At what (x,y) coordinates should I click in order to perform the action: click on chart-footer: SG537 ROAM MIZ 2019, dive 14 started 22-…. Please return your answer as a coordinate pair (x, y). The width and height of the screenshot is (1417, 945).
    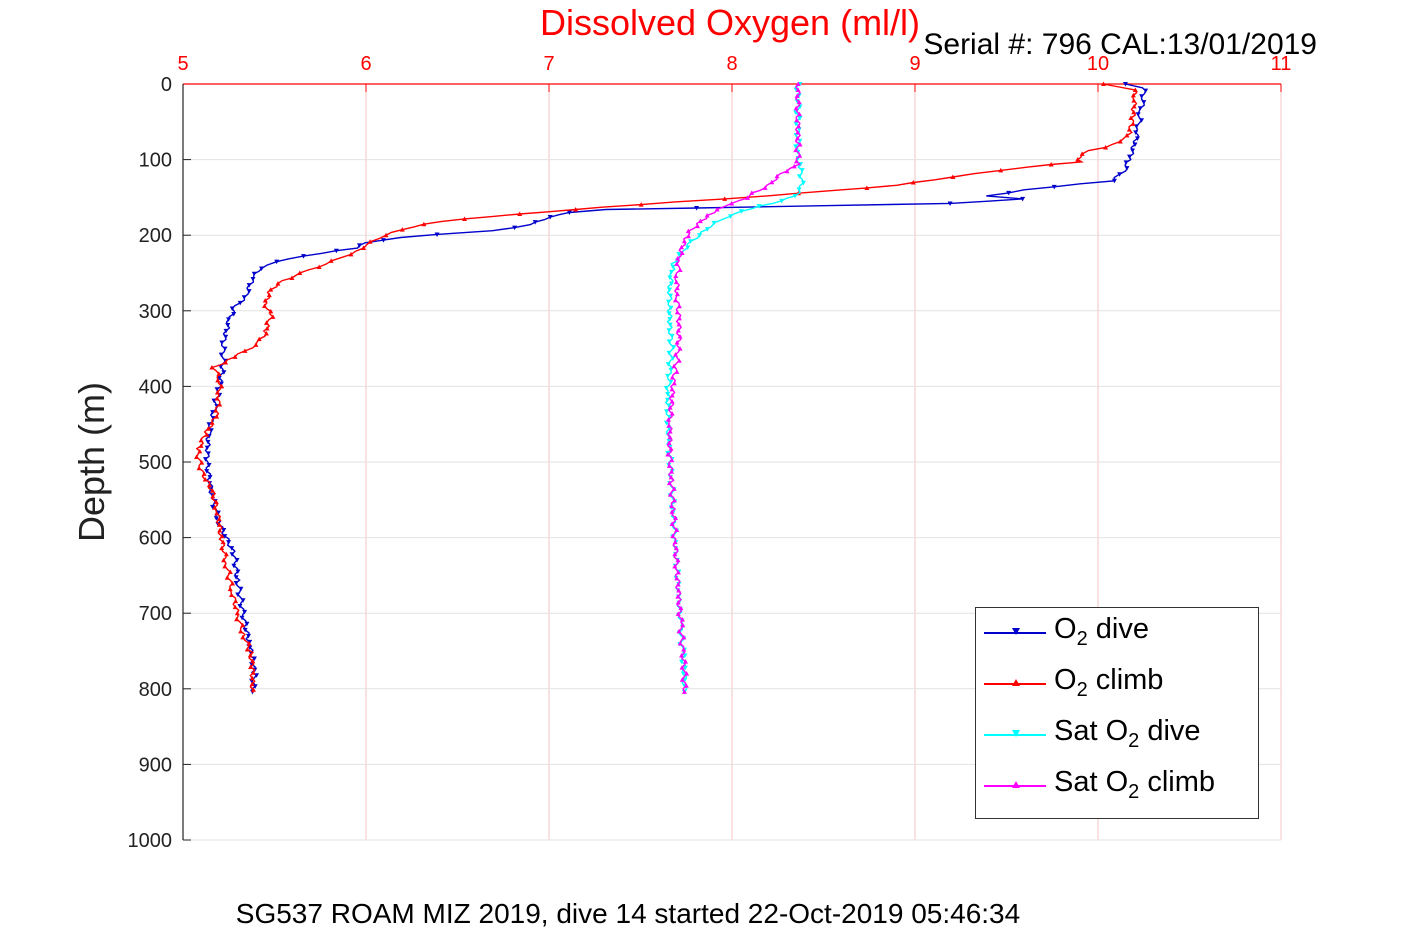
    Looking at the image, I should click on (628, 913).